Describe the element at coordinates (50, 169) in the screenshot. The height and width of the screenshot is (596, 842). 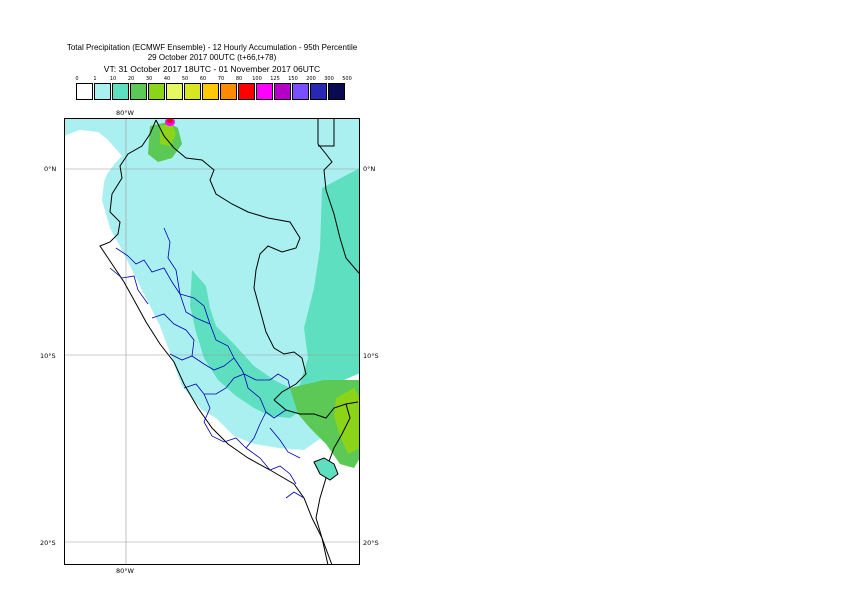
I see `lat-label-left-0: 0°N` at that location.